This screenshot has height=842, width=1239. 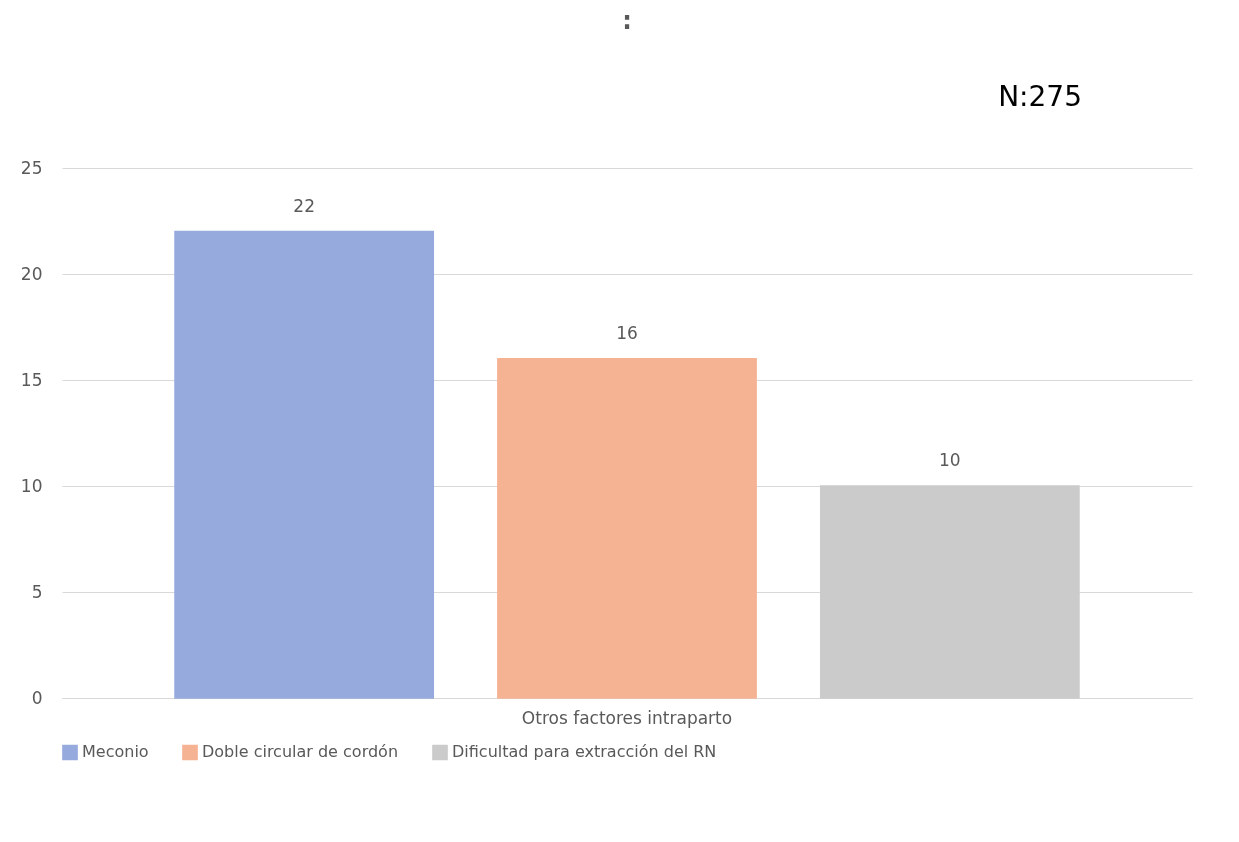 What do you see at coordinates (31, 379) in the screenshot?
I see `y-tick-label: 15` at bounding box center [31, 379].